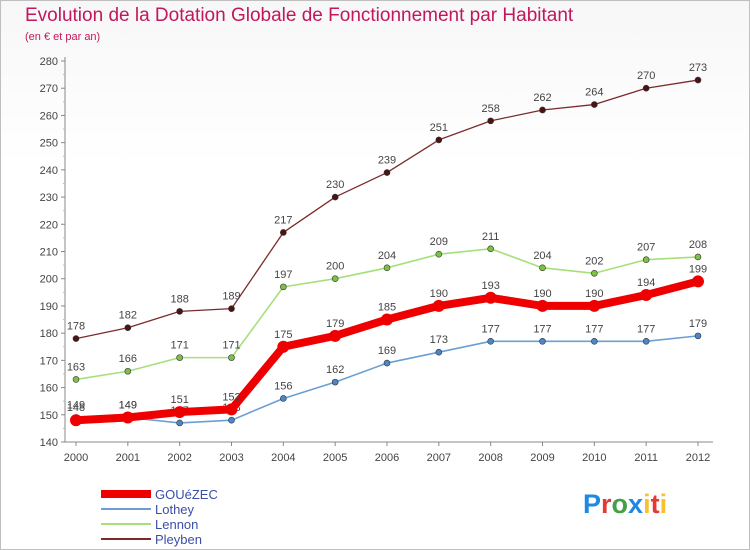 The image size is (750, 550). What do you see at coordinates (283, 335) in the screenshot?
I see `data-label: 175` at bounding box center [283, 335].